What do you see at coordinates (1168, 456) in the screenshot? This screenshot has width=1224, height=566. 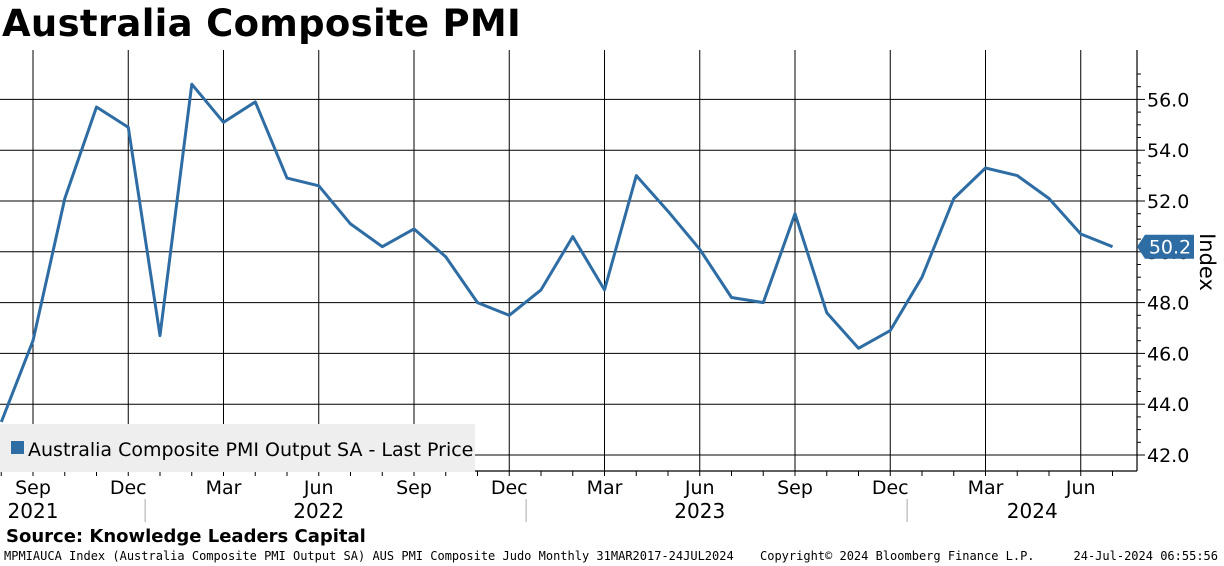 I see `y-tick-label: 42.0` at bounding box center [1168, 456].